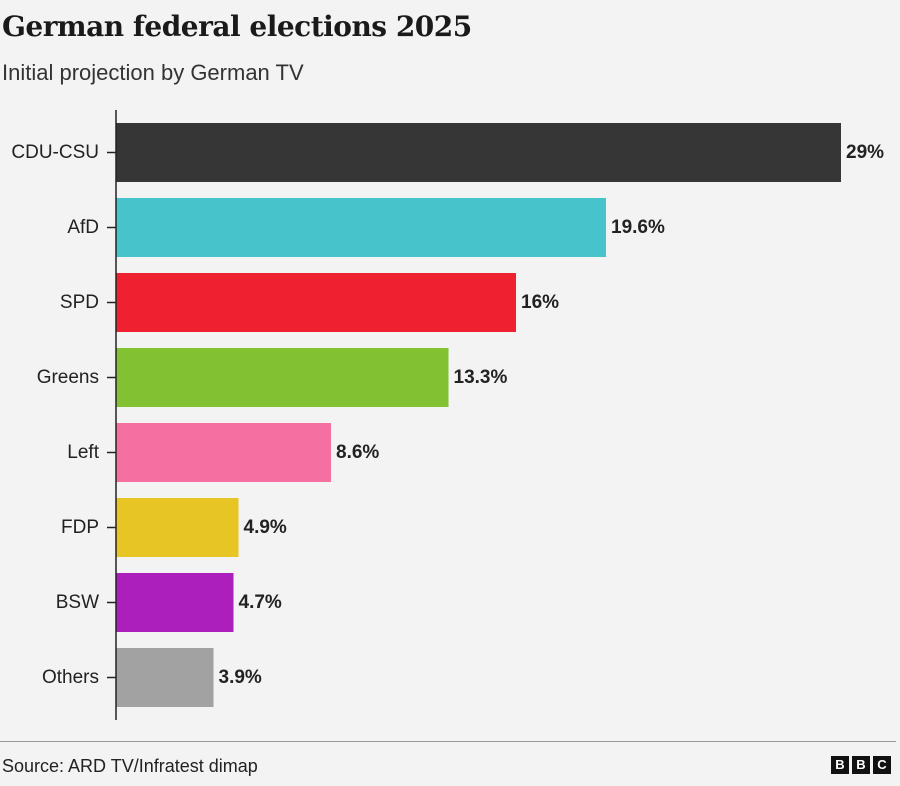  I want to click on source-note: Source: ARD TV/Infratest dimap, so click(130, 766).